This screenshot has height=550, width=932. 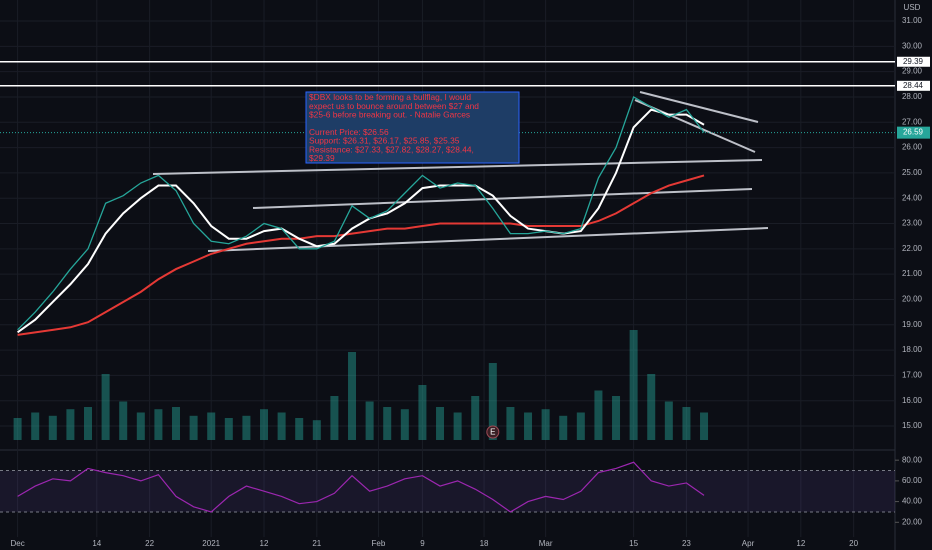 What do you see at coordinates (912, 71) in the screenshot?
I see `y-tick-label: 29.00` at bounding box center [912, 71].